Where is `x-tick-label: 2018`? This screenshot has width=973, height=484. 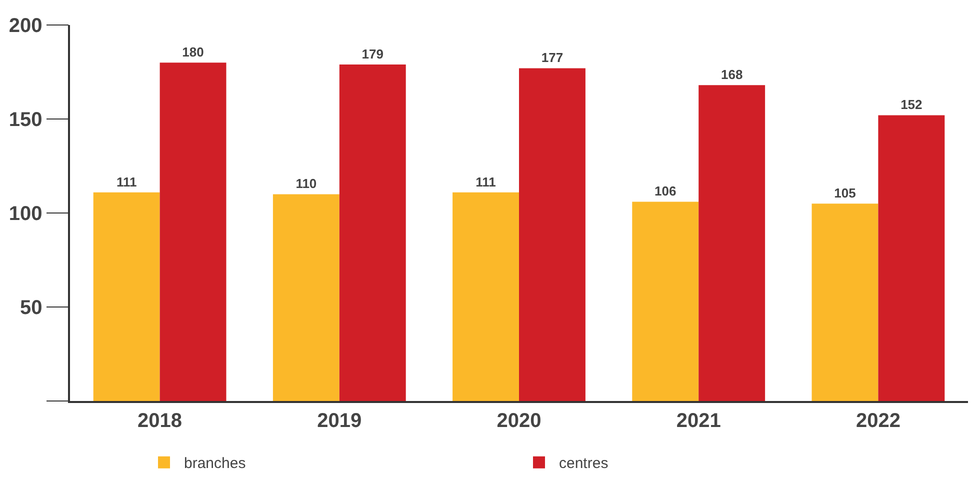
x-tick-label: 2018 is located at coordinates (160, 421).